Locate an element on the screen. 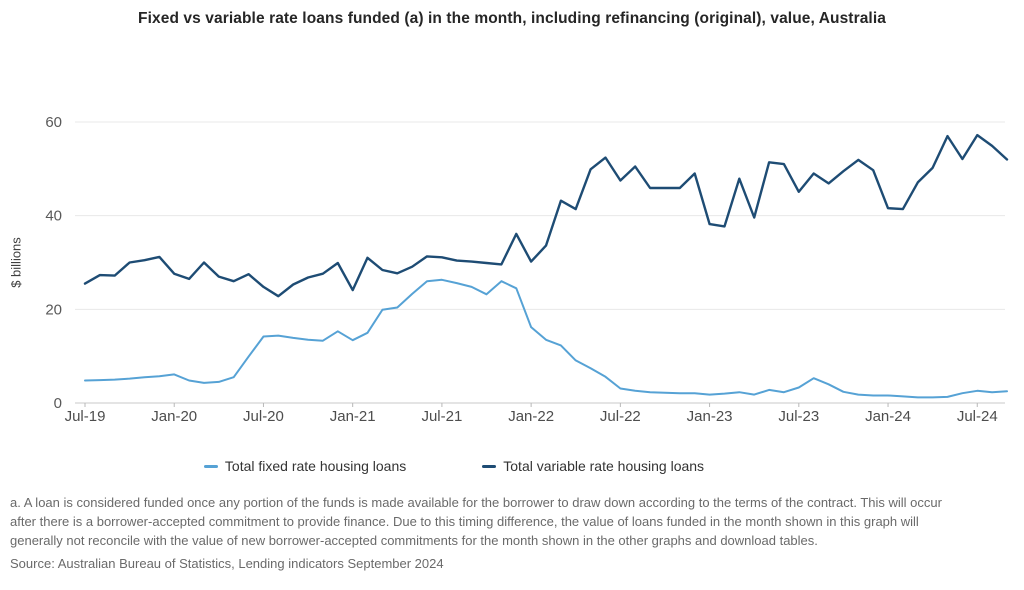 The width and height of the screenshot is (1024, 590). y-tick-label-0: 0 is located at coordinates (58, 403).